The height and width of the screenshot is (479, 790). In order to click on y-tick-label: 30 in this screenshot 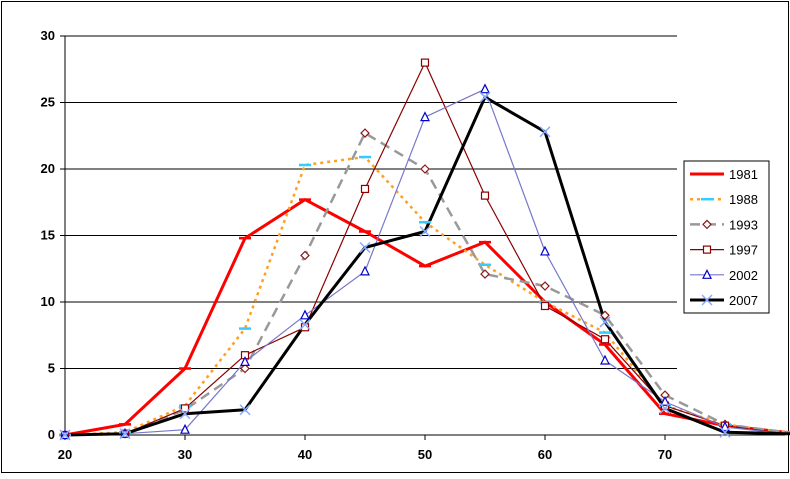, I will do `click(48, 35)`.